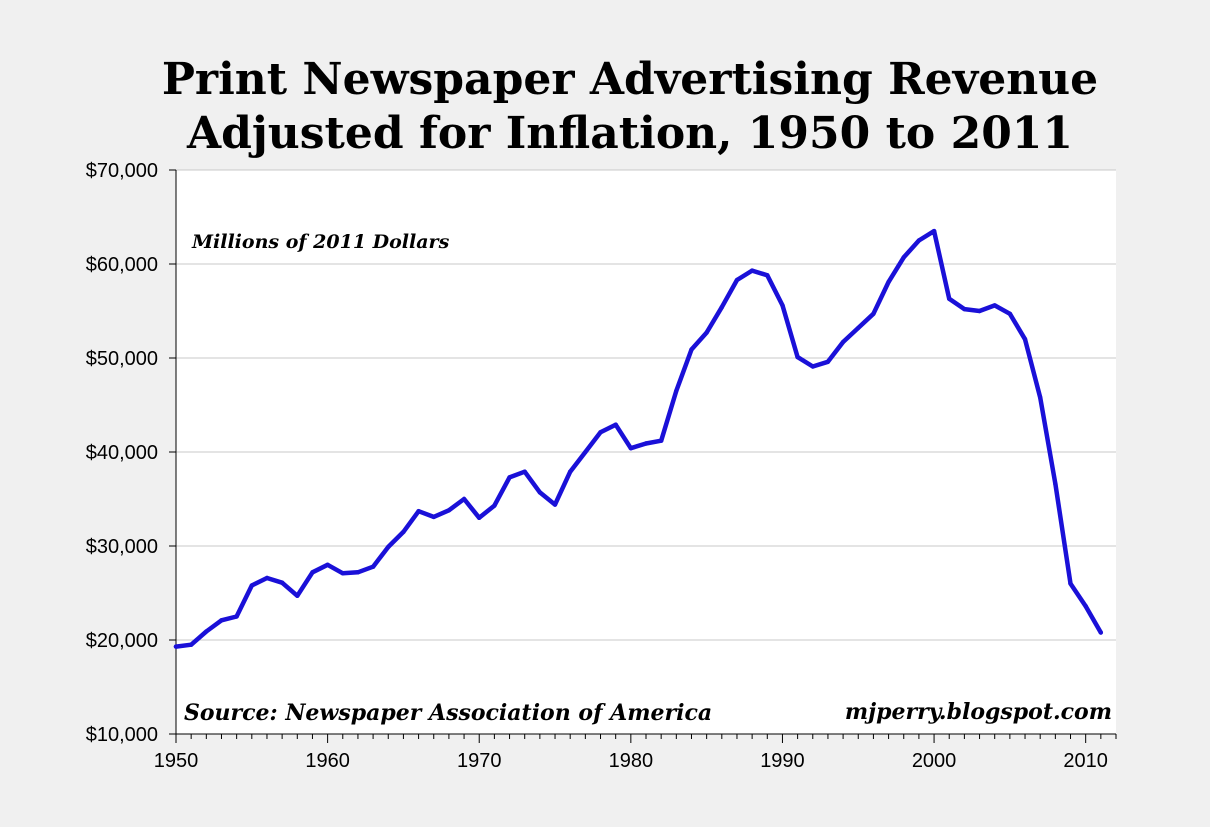 The image size is (1210, 827). I want to click on x-tick-label: 2000, so click(934, 761).